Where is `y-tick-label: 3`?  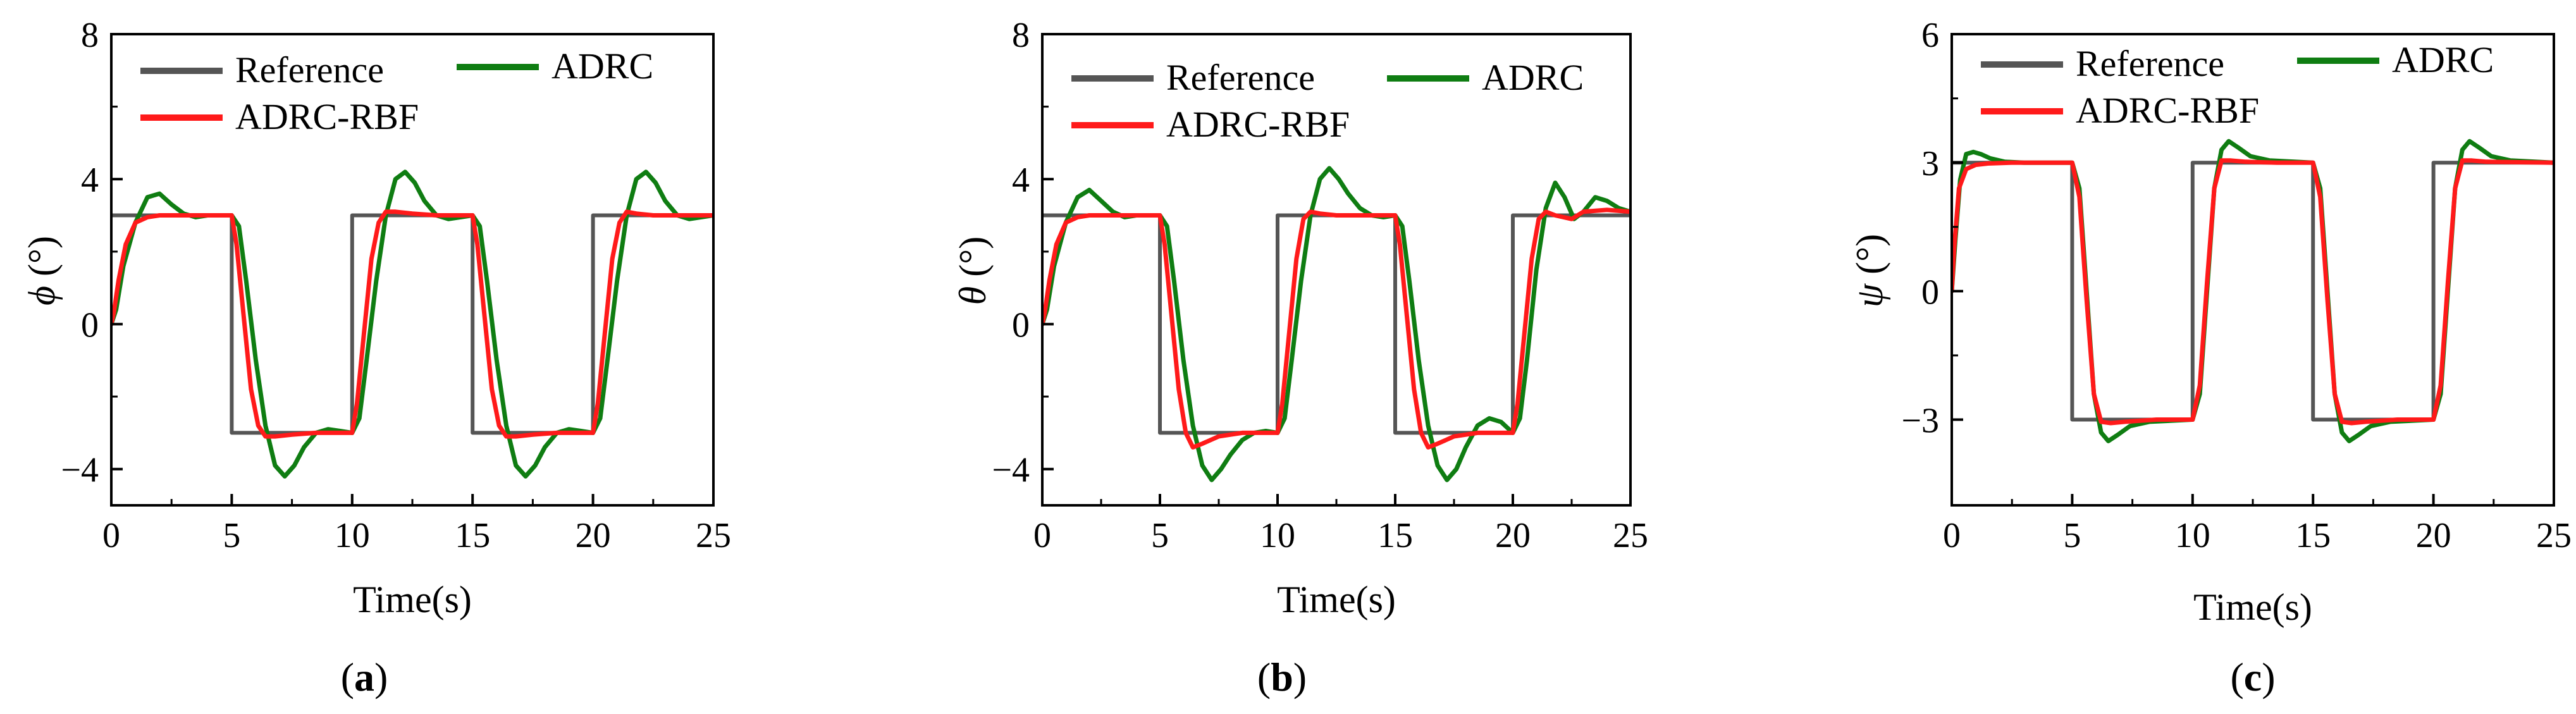
y-tick-label: 3 is located at coordinates (1930, 163).